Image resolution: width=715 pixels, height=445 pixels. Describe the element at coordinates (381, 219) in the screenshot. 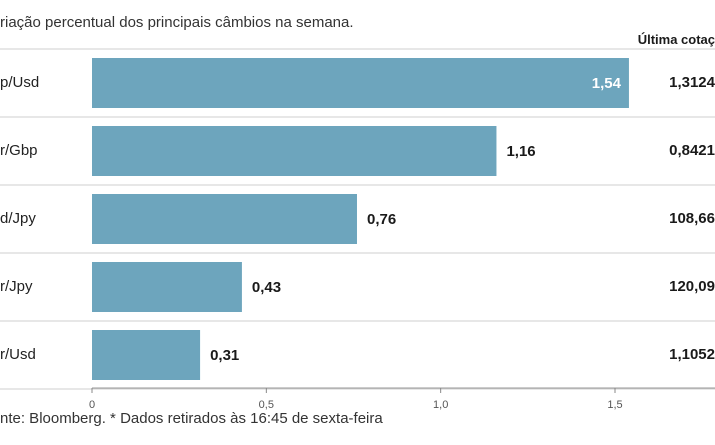

I see `bar-value-label: 0,76` at that location.